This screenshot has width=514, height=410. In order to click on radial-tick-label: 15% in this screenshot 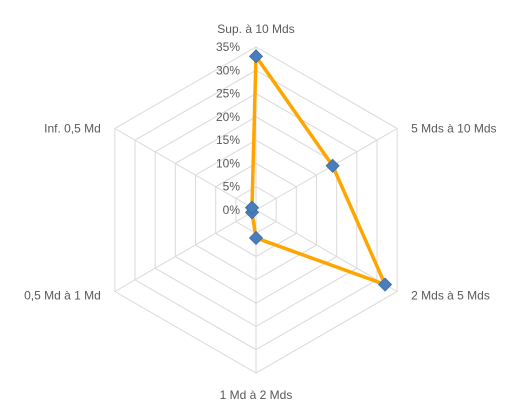, I will do `click(228, 140)`.